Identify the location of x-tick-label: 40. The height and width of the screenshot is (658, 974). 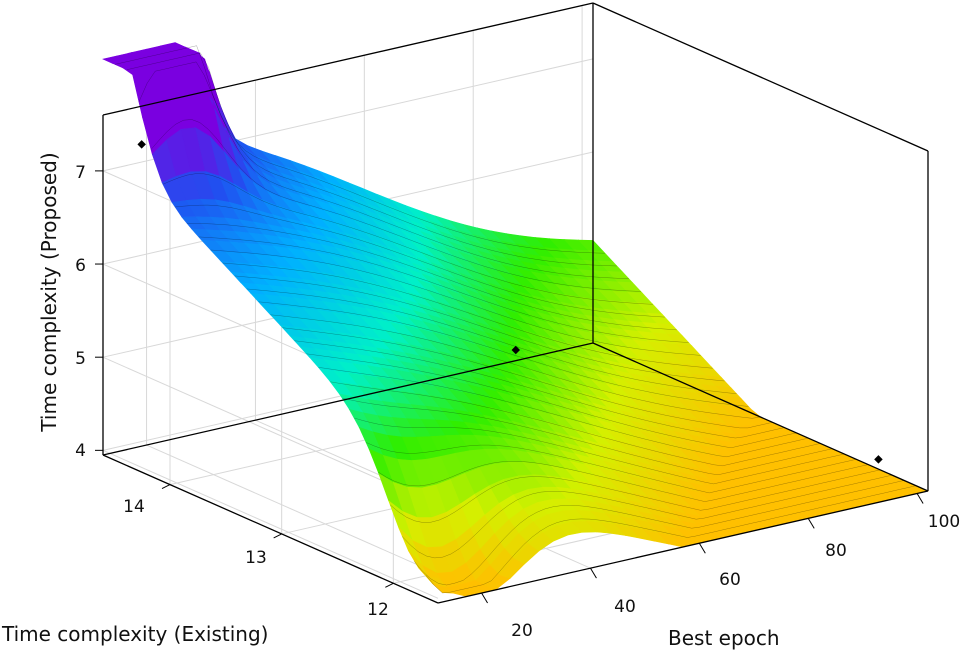
(625, 607).